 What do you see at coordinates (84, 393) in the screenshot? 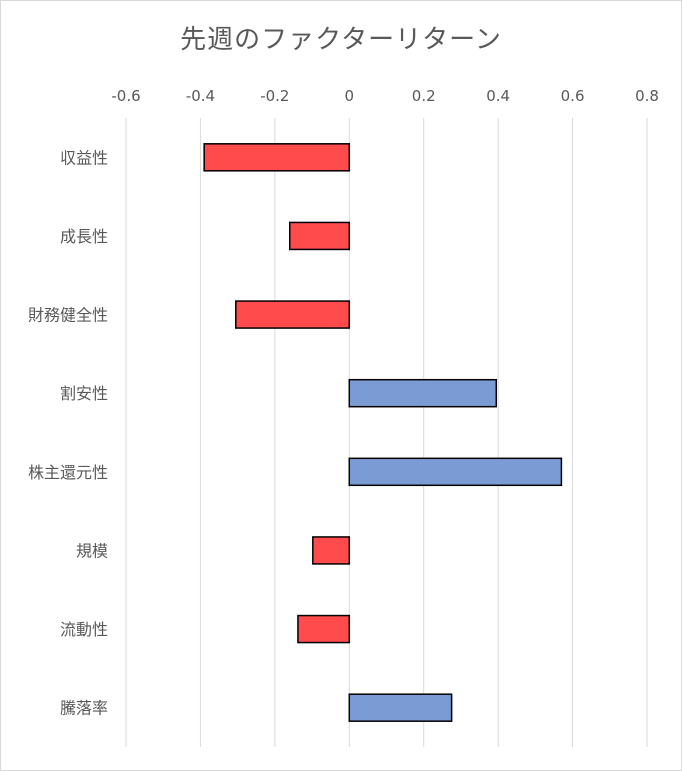
I see `category-label: 割安性` at bounding box center [84, 393].